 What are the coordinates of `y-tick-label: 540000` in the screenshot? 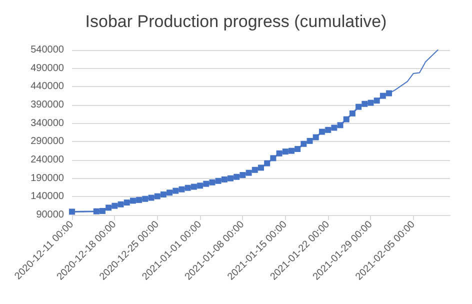 It's located at (47, 50).